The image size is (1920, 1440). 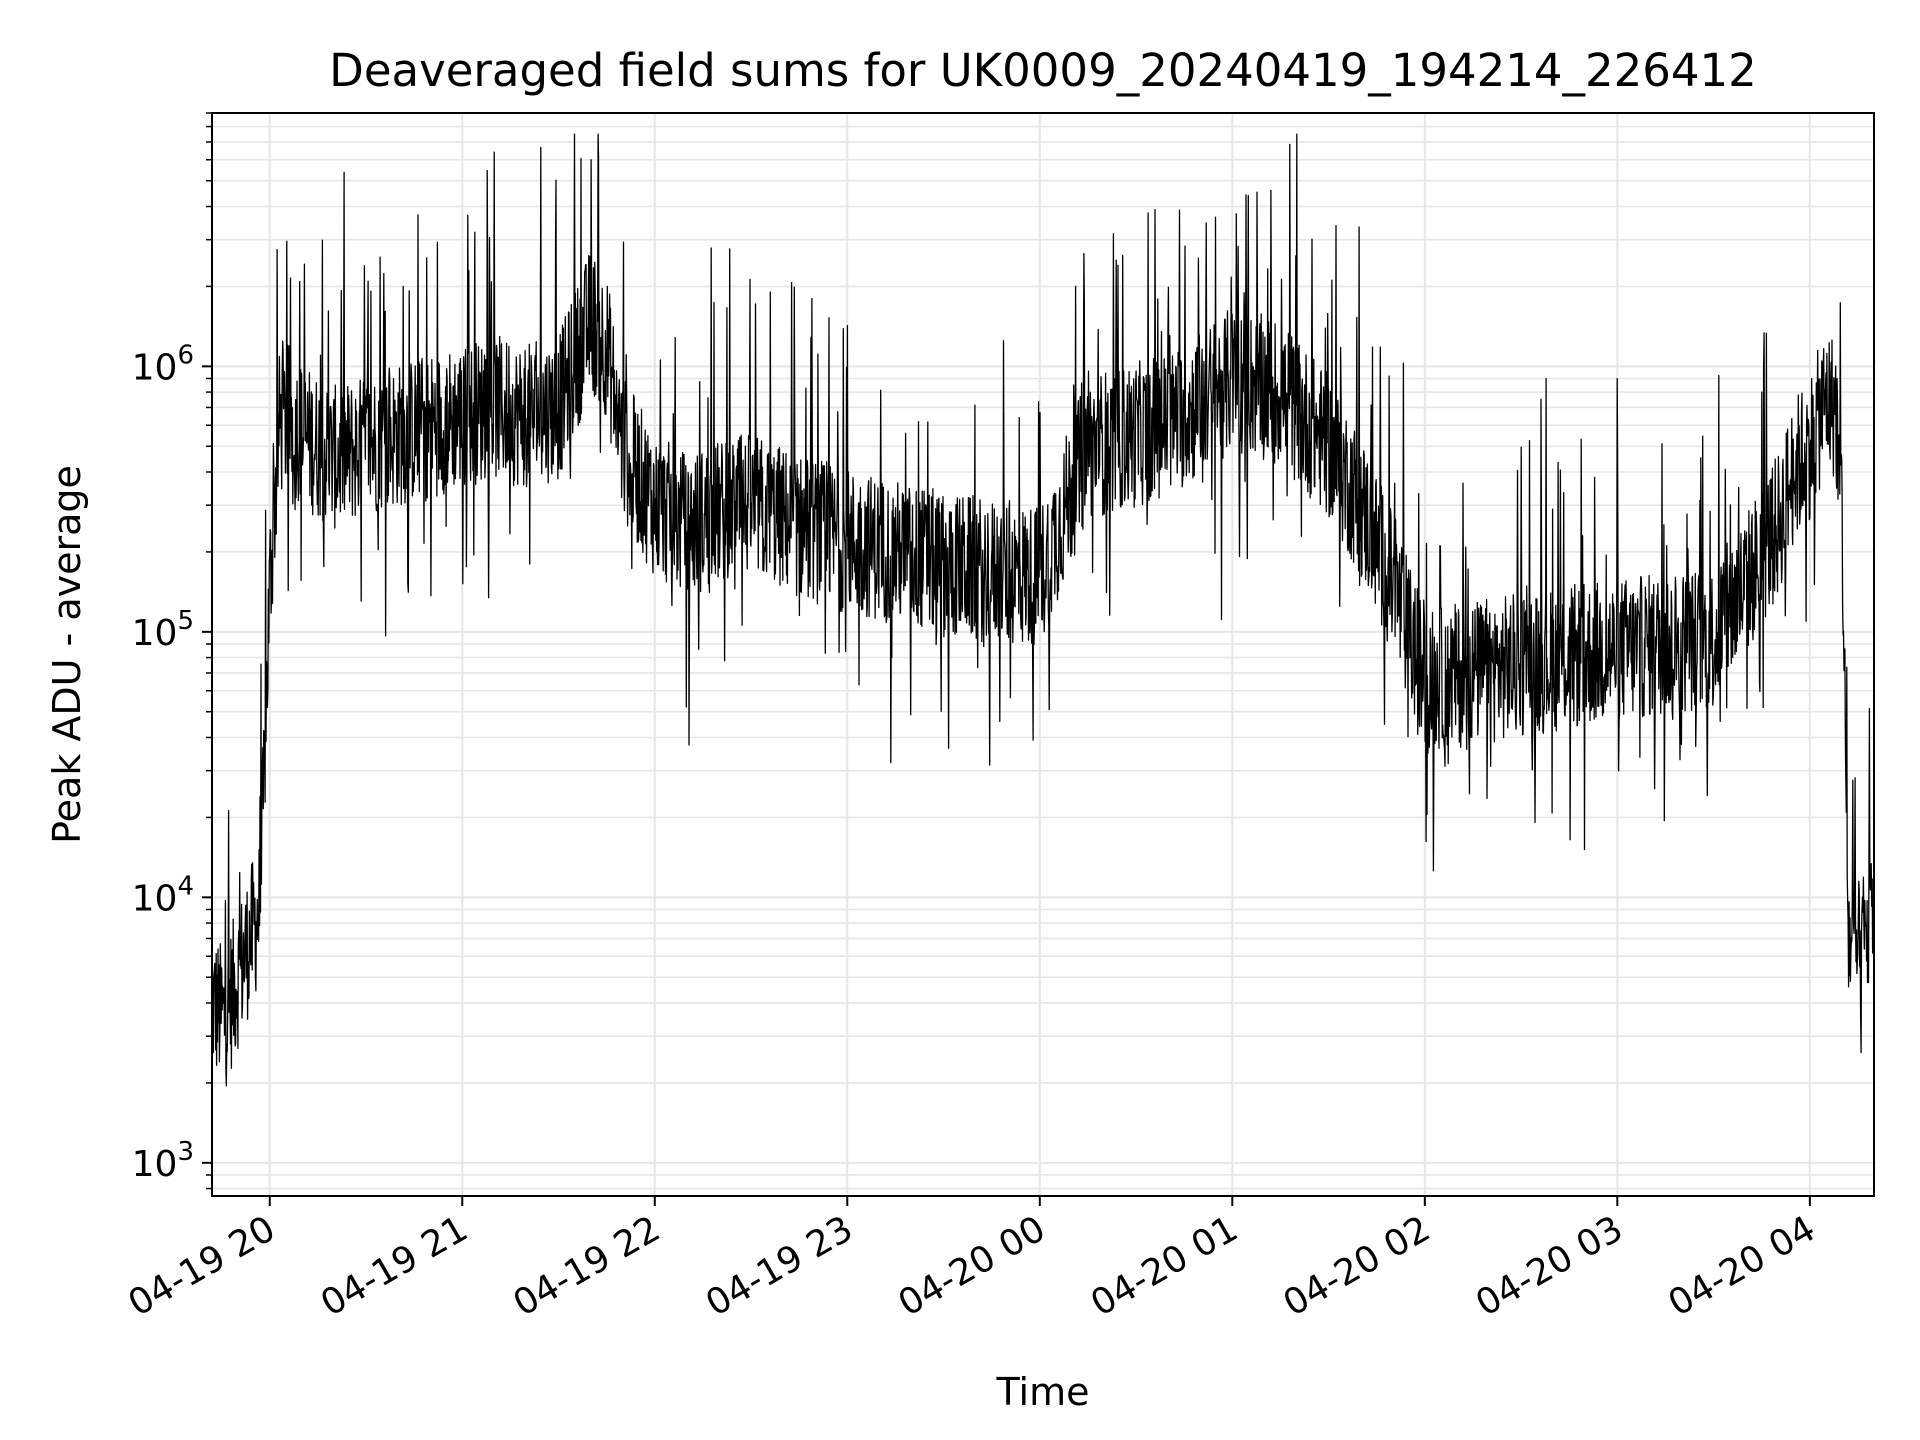 What do you see at coordinates (163, 1161) in the screenshot?
I see `y-tick-label: 10³` at bounding box center [163, 1161].